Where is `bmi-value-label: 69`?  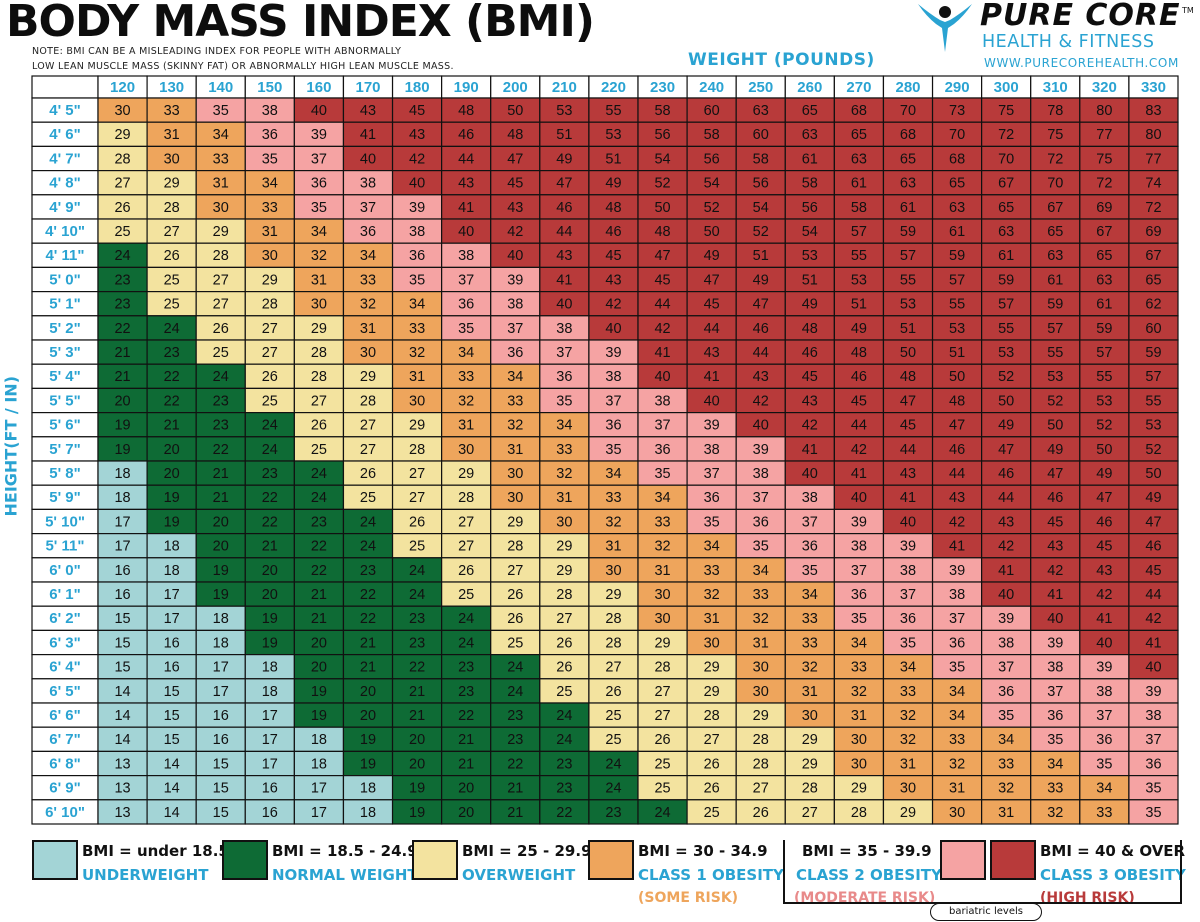 bmi-value-label: 69 is located at coordinates (1153, 232).